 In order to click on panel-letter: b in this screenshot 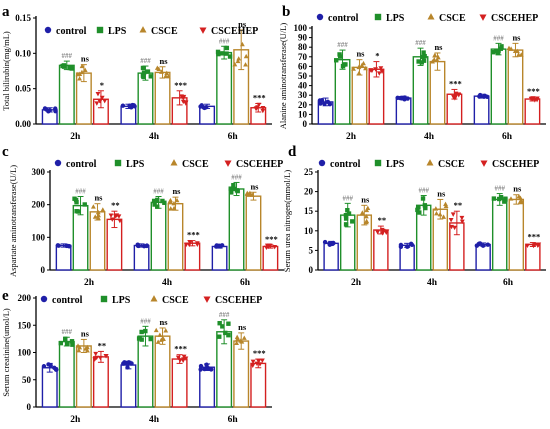, I will do `click(286, 12)`.